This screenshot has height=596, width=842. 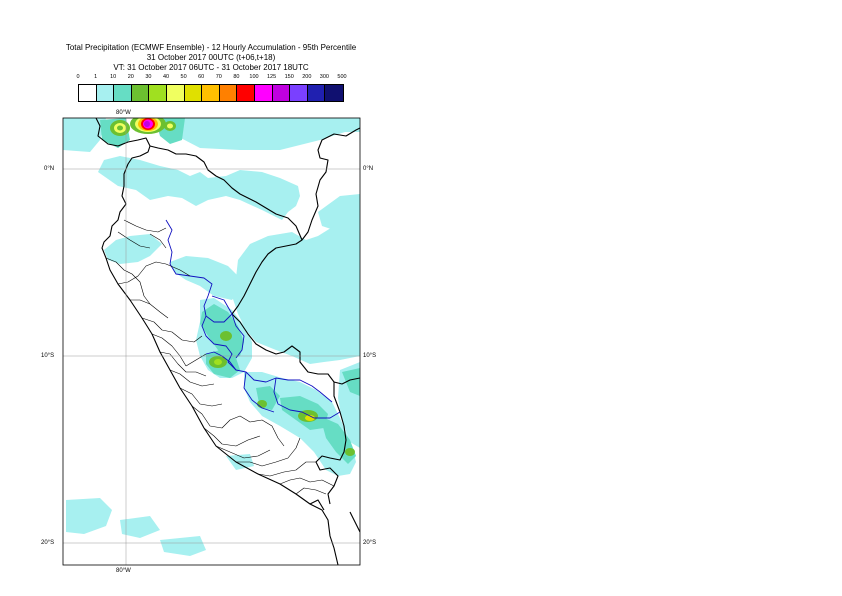 I want to click on latitude-label-right-20s: 20°S, so click(x=370, y=543).